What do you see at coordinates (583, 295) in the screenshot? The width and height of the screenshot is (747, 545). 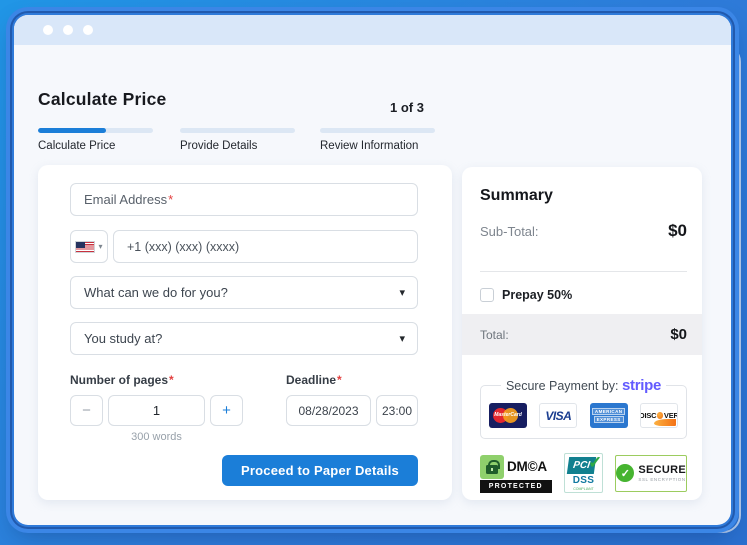 I see `prepay-row: Prepay 50%` at bounding box center [583, 295].